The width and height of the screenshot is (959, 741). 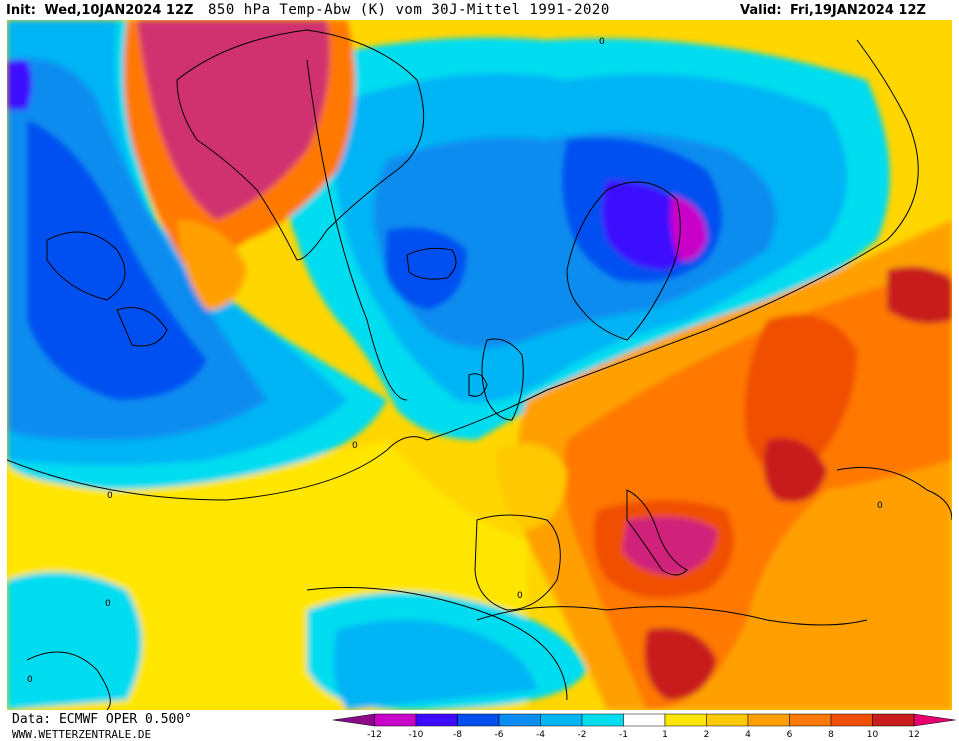 I want to click on legend-tick-label: -6, so click(x=499, y=734).